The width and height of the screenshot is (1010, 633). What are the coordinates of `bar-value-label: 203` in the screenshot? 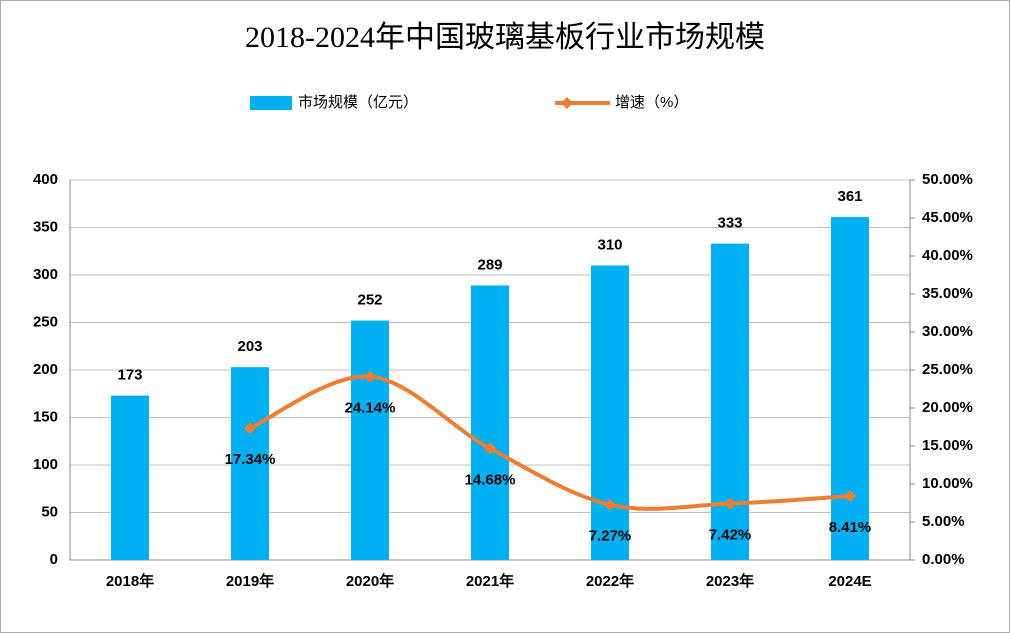 It's located at (249, 346).